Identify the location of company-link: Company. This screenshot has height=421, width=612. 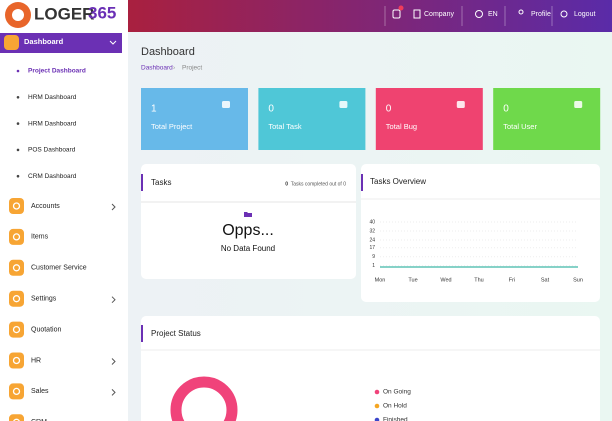
(439, 14).